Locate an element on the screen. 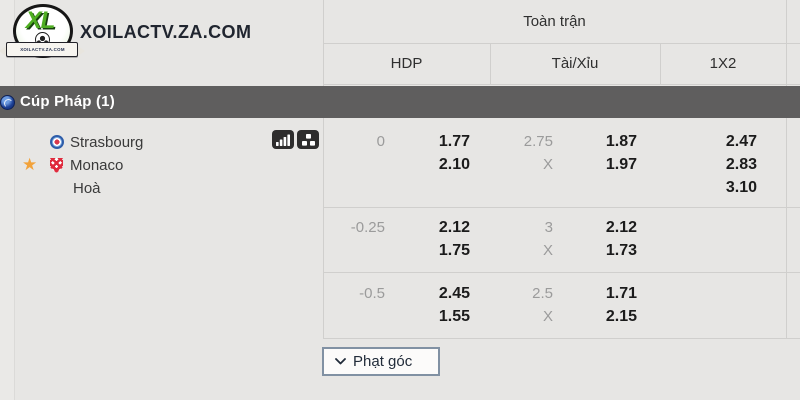 The image size is (800, 400). odds-cell: 2.45 is located at coordinates (454, 293).